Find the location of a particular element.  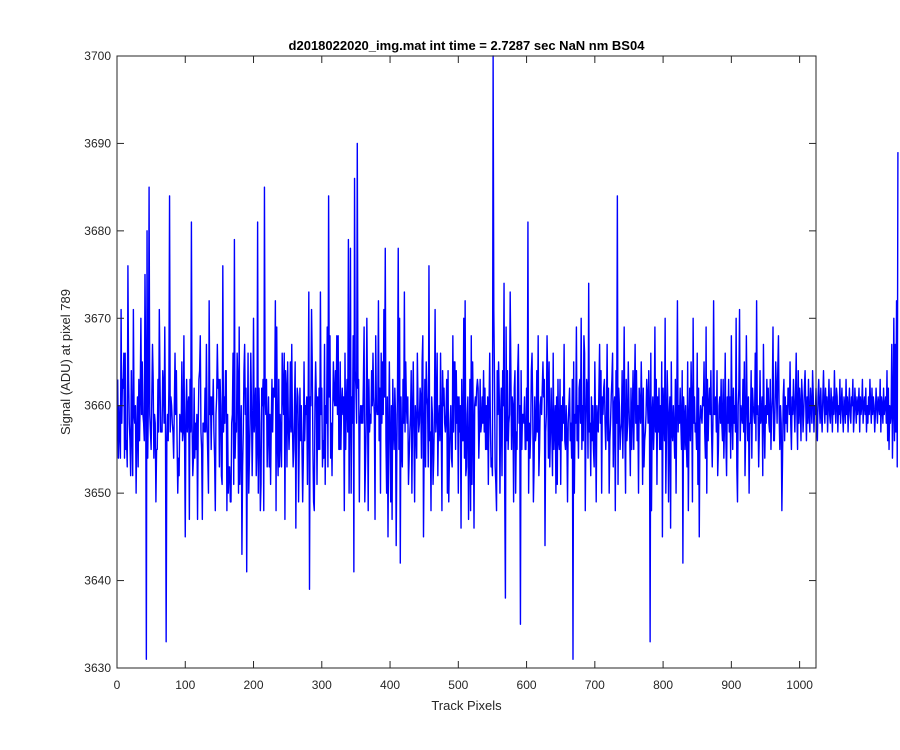

x-tick-label: 100 is located at coordinates (185, 685).